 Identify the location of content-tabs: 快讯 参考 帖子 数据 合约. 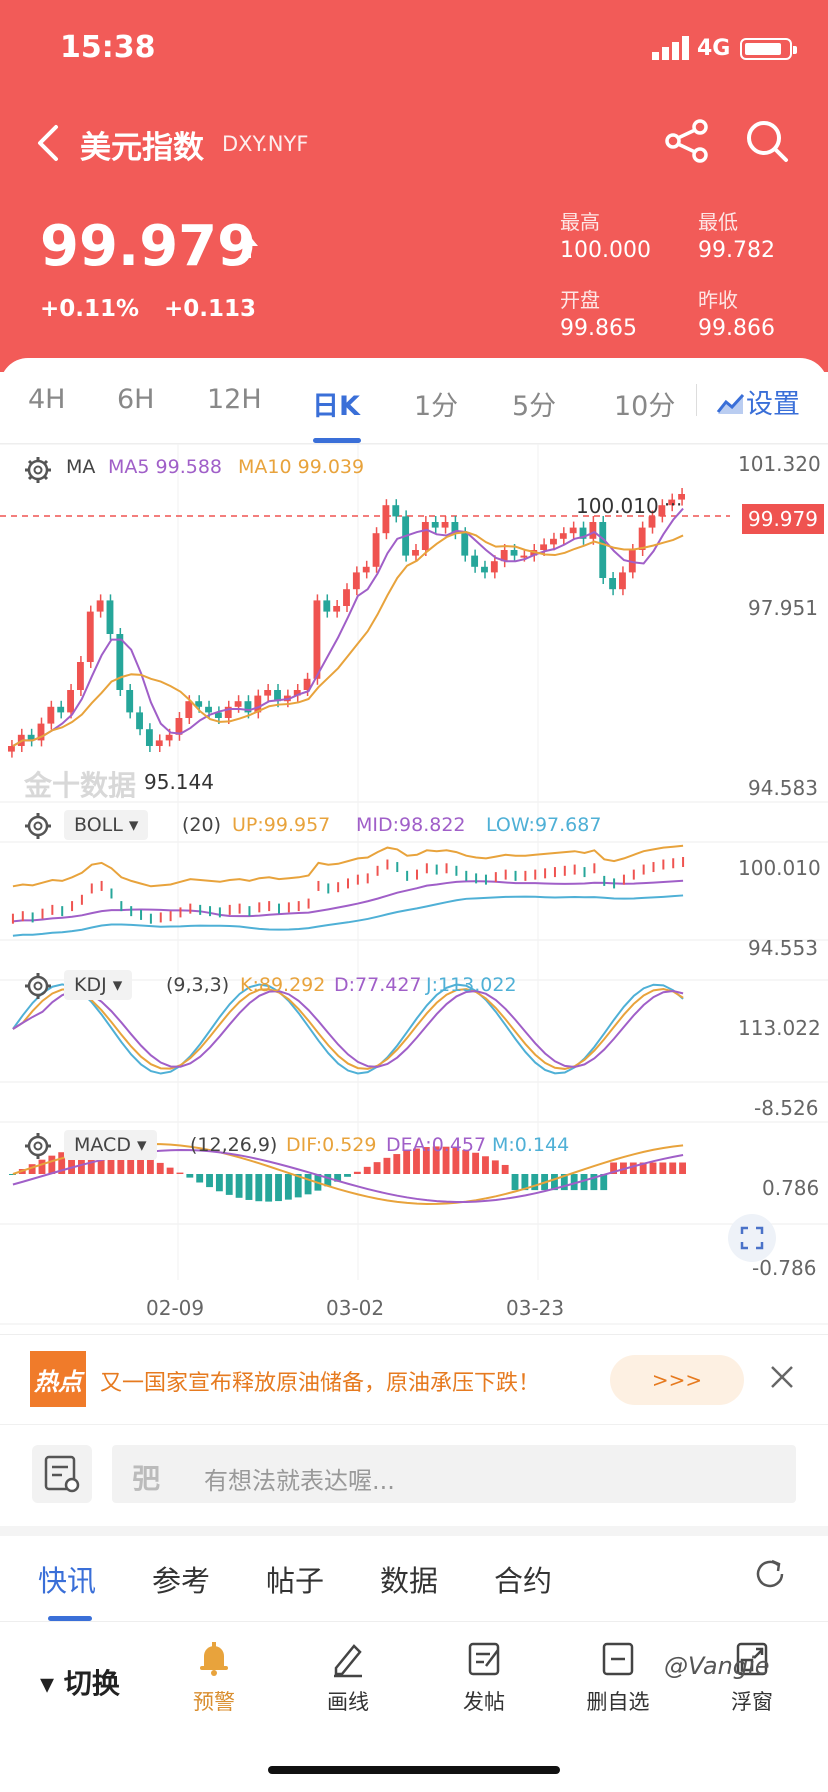
(414, 1579).